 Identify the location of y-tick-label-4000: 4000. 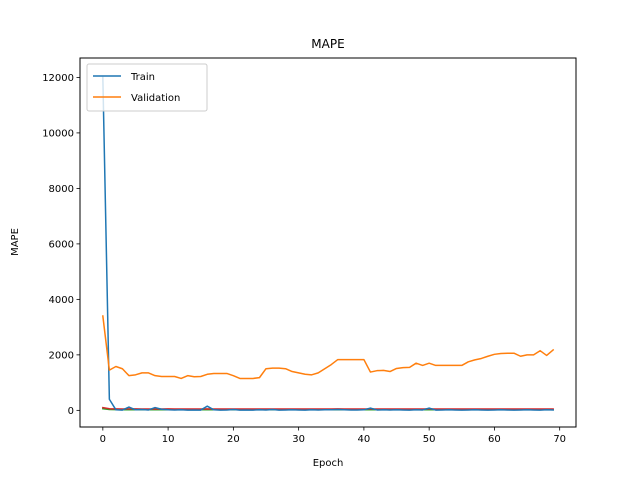
(61, 300).